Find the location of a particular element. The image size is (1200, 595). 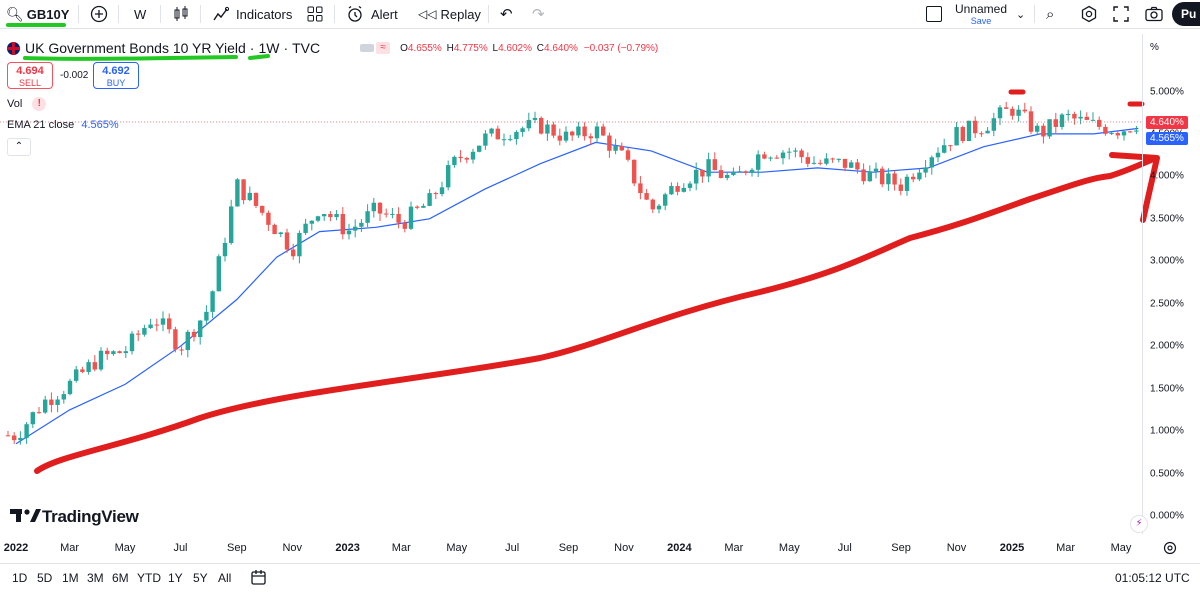

y-tick-label: 4.000% is located at coordinates (1167, 176).